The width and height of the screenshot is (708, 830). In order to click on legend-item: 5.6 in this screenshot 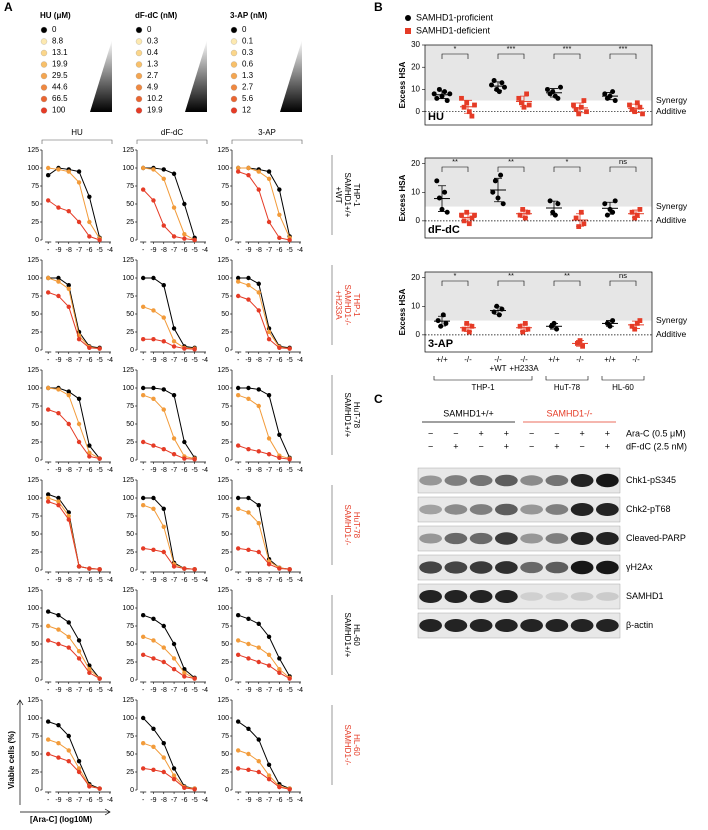, I will do `click(248, 98)`.